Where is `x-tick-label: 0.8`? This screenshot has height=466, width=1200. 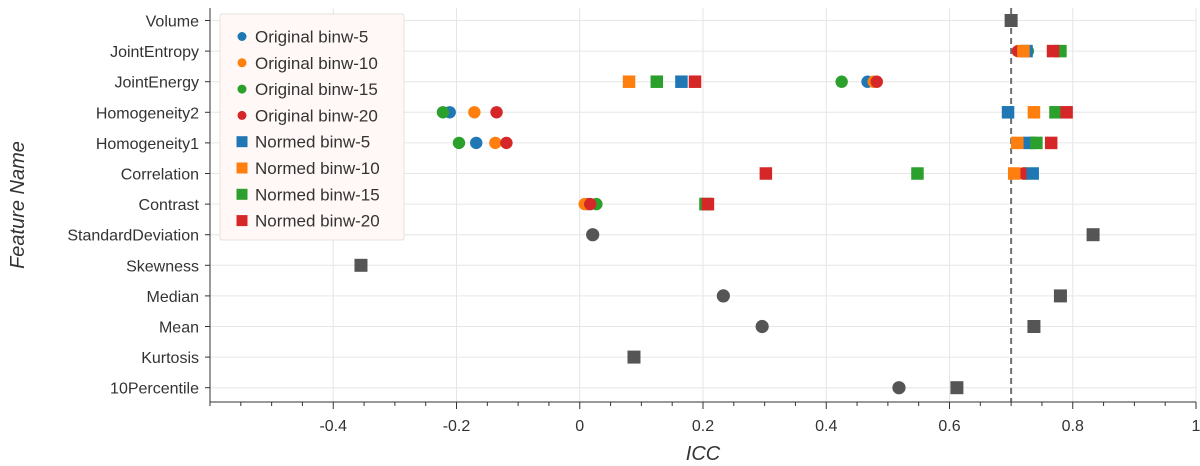 x-tick-label: 0.8 is located at coordinates (1073, 426).